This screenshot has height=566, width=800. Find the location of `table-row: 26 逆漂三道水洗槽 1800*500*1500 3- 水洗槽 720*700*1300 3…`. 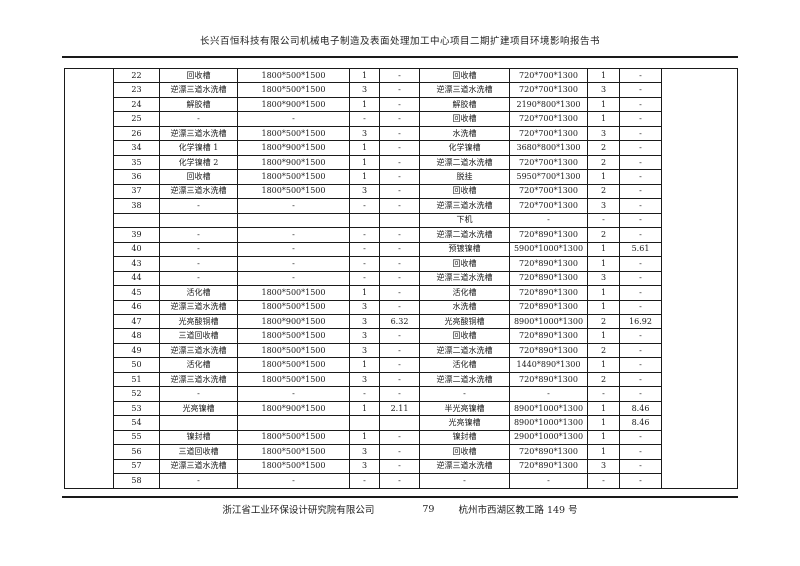

table-row: 26 逆漂三道水洗槽 1800*500*1500 3- 水洗槽 720*700*1300 3… is located at coordinates (401, 133).